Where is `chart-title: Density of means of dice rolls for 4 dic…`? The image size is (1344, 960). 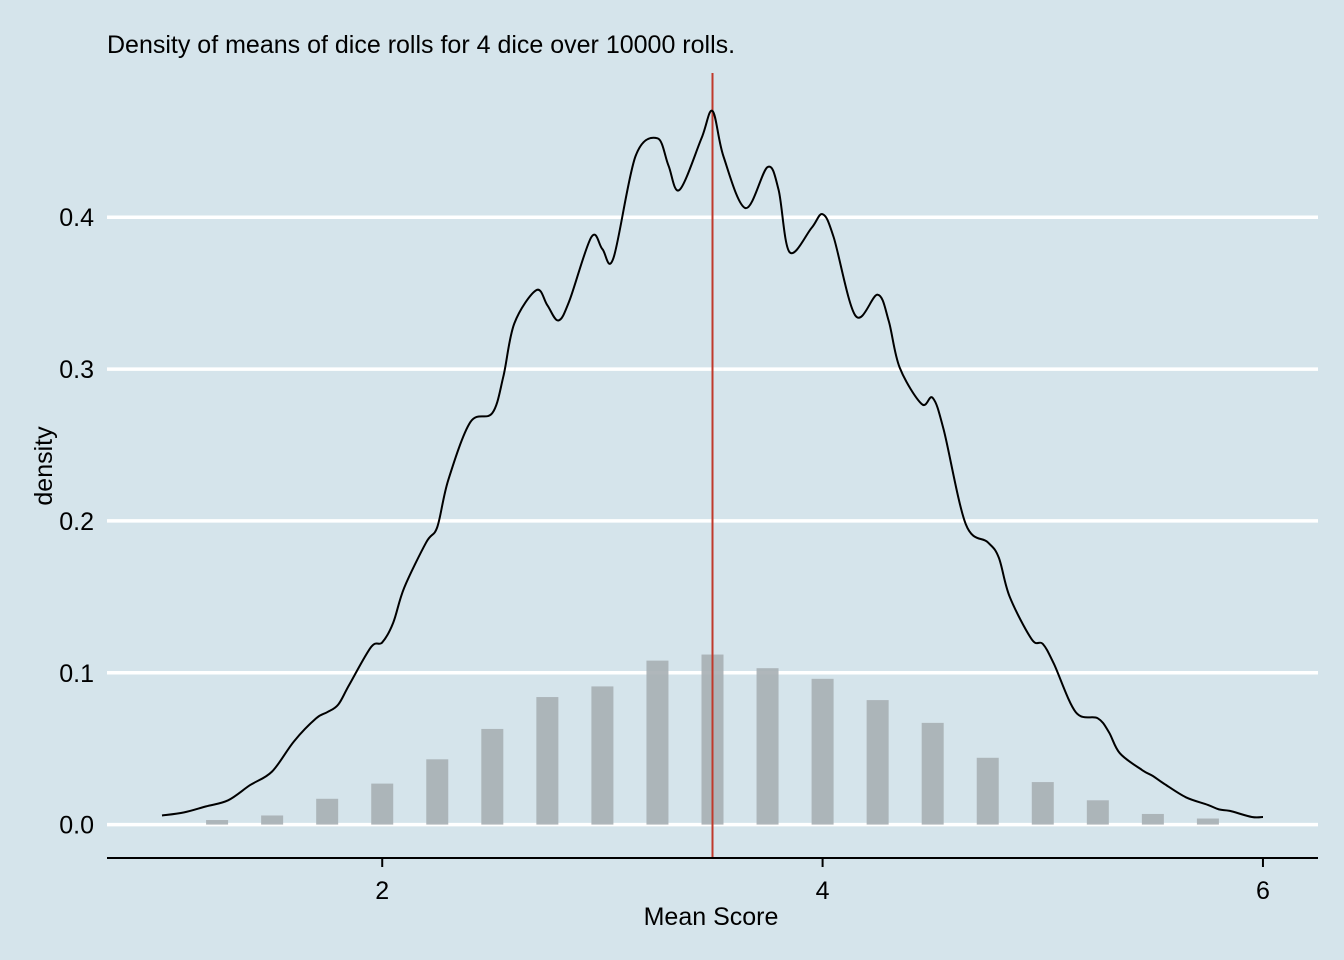
chart-title: Density of means of dice rolls for 4 dic… is located at coordinates (421, 45).